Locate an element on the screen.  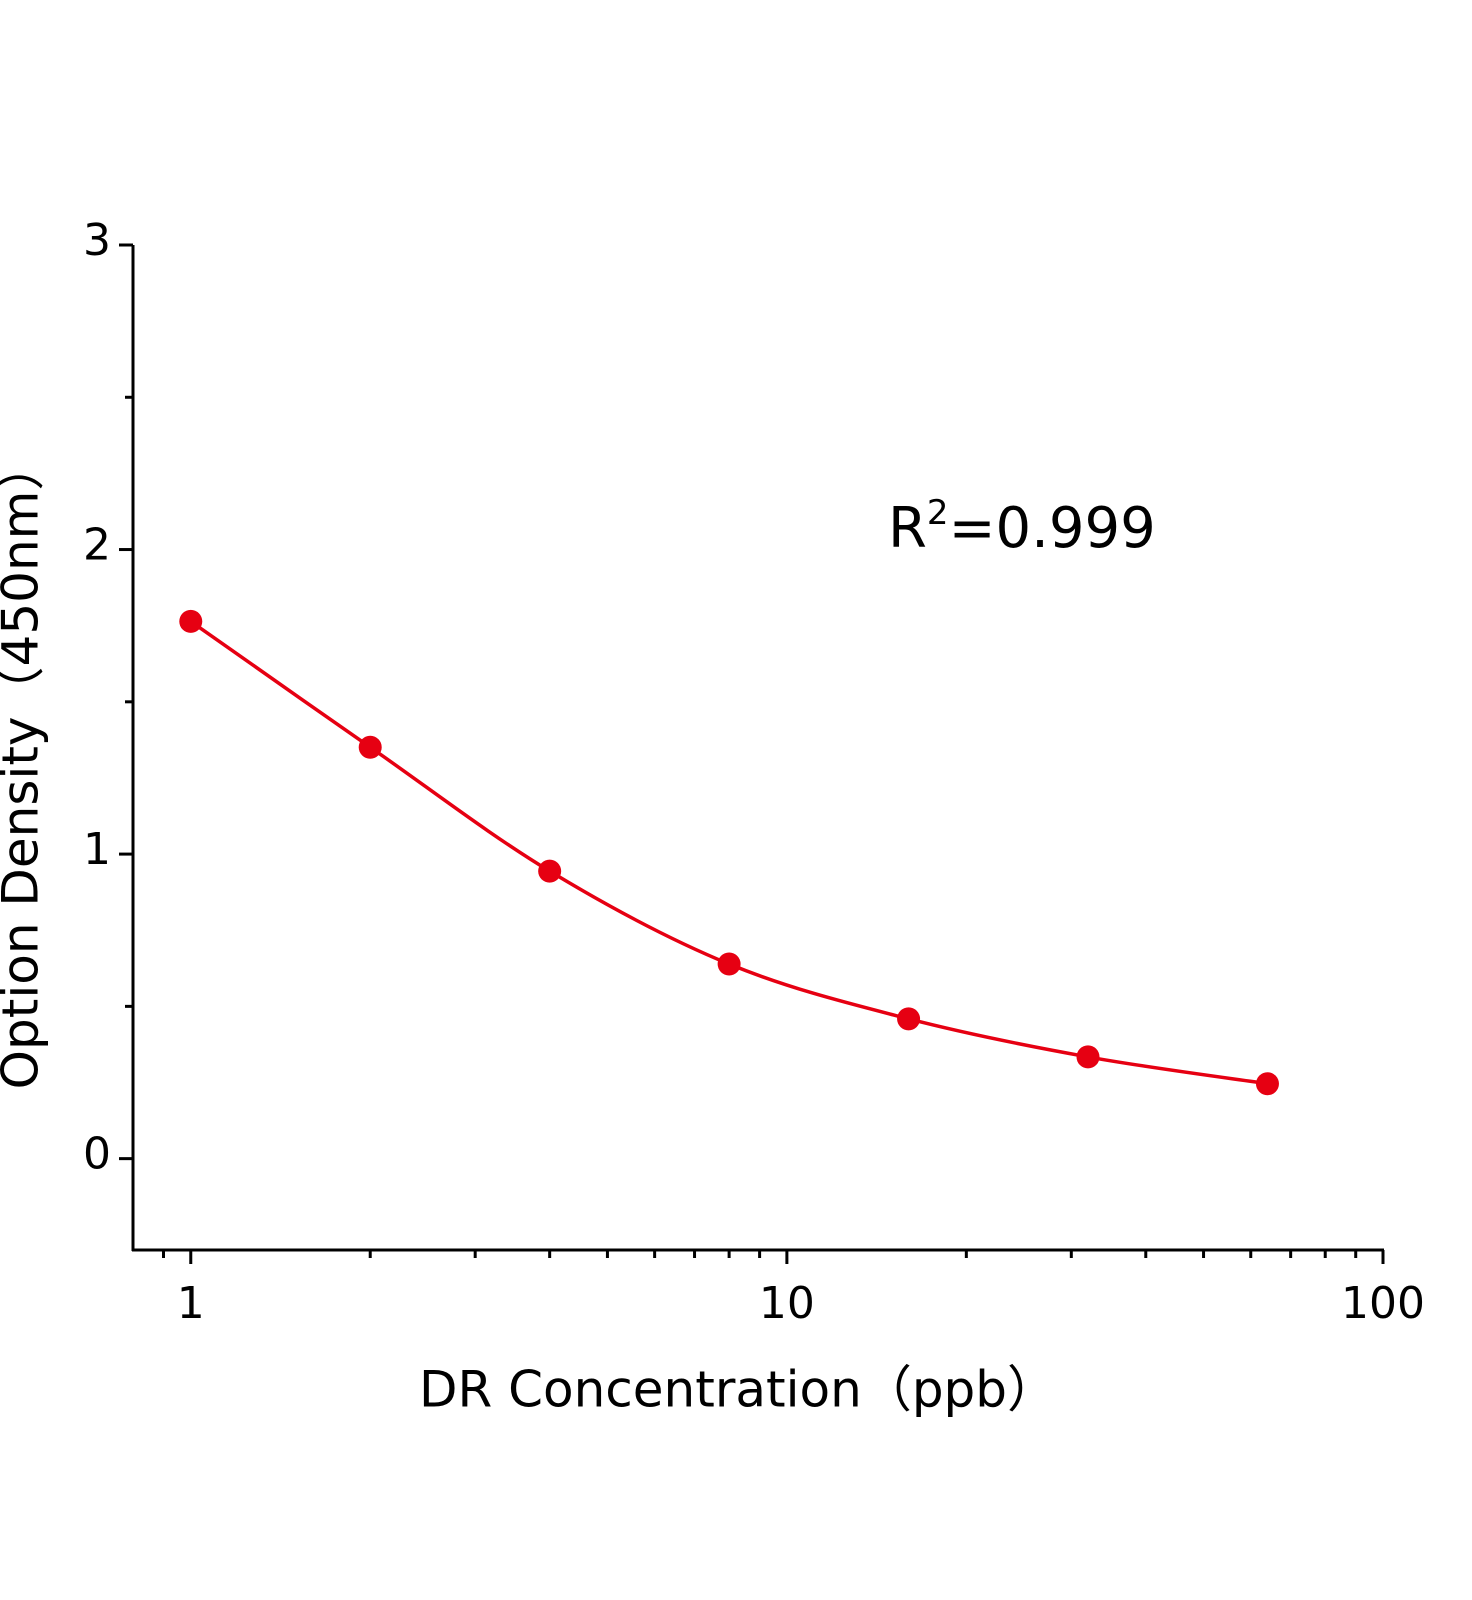
x-tick-label: 10 is located at coordinates (787, 1303).